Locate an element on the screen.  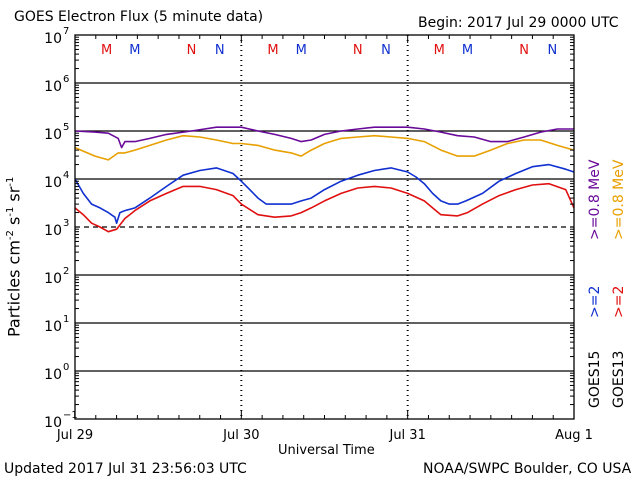
legend-goes15-gt2: >=2 is located at coordinates (595, 301).